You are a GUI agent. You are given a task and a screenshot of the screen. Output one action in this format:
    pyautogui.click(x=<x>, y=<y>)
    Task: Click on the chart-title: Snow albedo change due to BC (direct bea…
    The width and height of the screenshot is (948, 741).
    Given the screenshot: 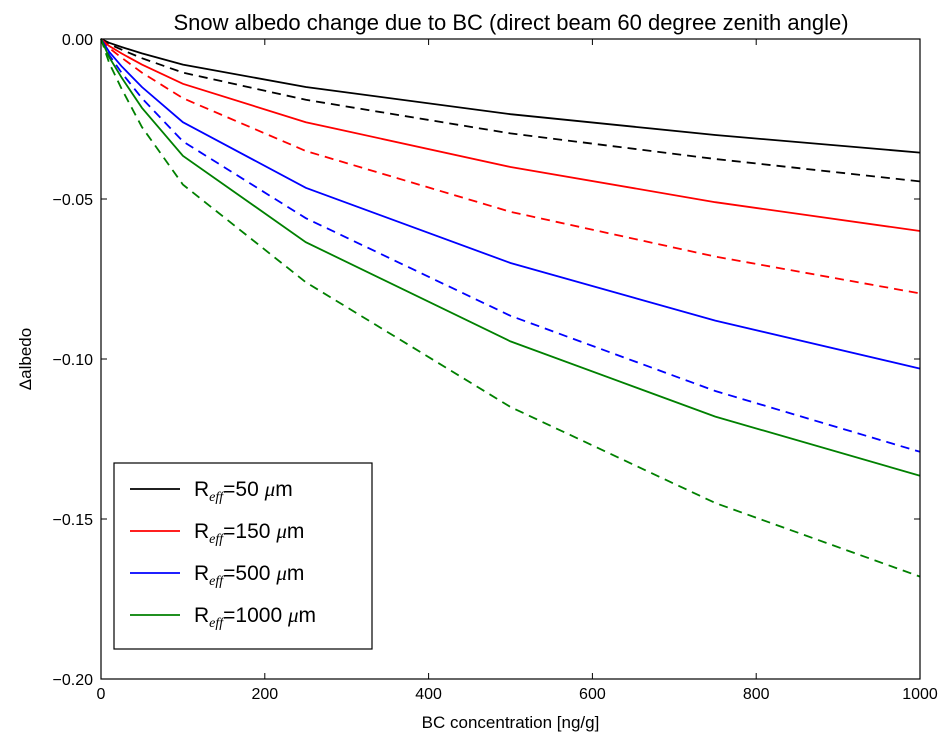 What is the action you would take?
    pyautogui.click(x=510, y=22)
    